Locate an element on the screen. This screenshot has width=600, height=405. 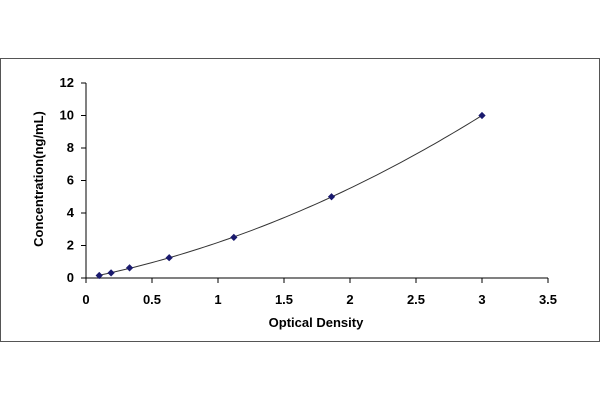
x-tick-label: 3 is located at coordinates (481, 299).